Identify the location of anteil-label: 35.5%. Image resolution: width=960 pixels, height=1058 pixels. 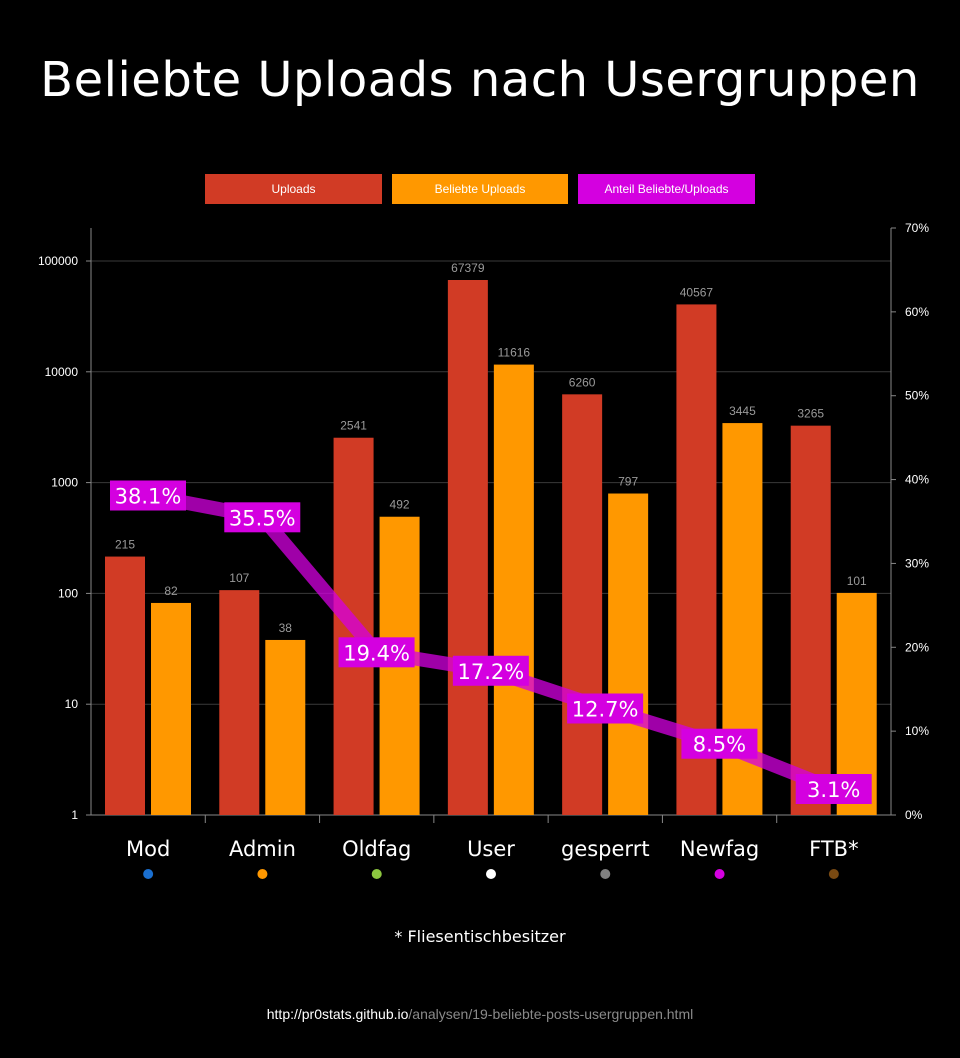
(262, 518).